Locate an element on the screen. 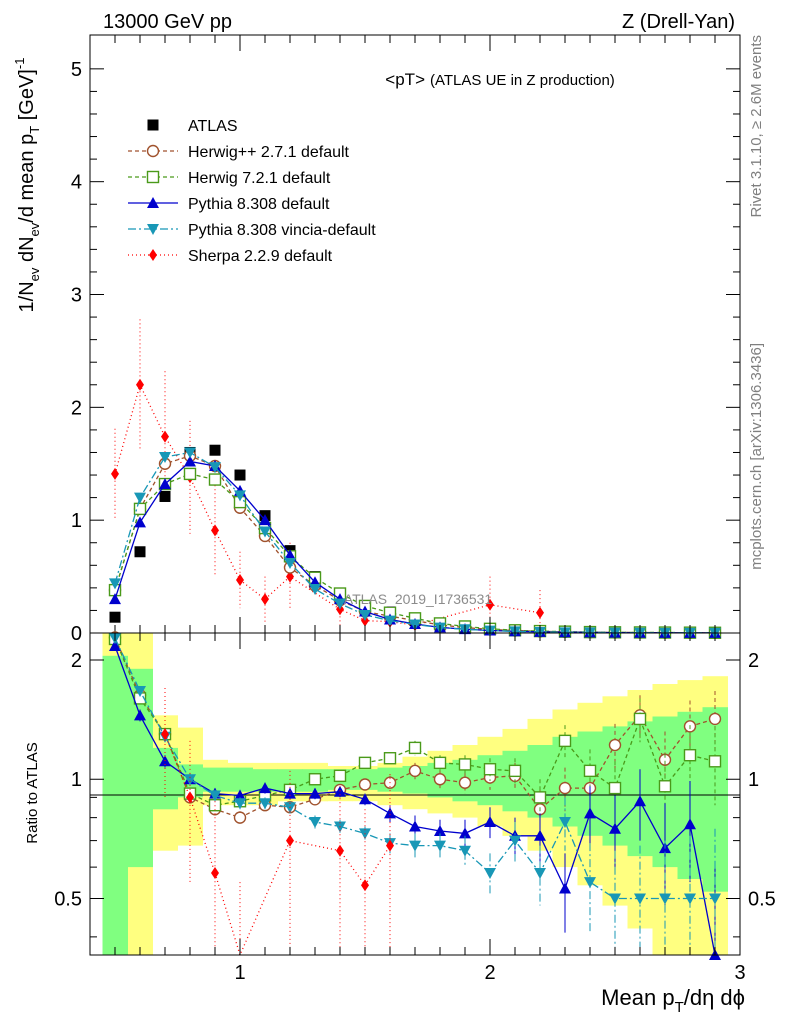  main-line-herwig7 is located at coordinates (415, 553).